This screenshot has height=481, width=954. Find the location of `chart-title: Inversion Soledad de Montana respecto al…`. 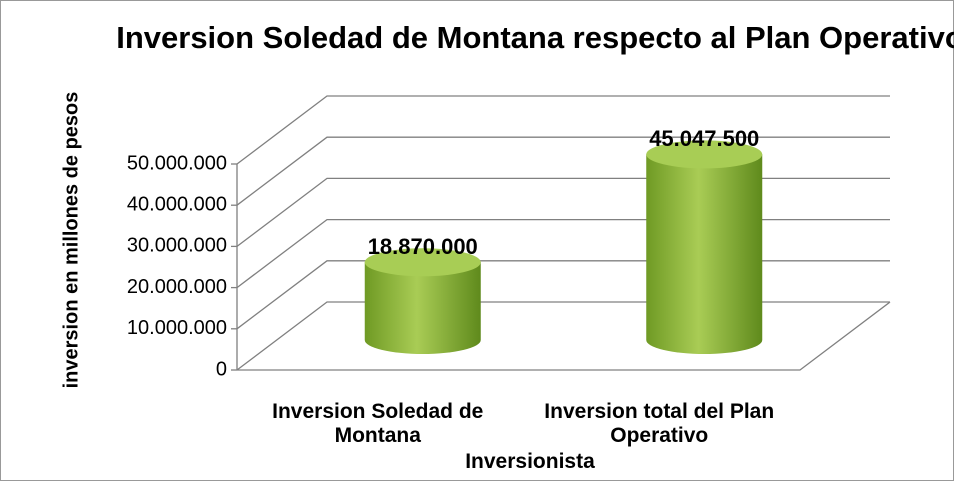

chart-title: Inversion Soledad de Montana respecto al… is located at coordinates (535, 37).